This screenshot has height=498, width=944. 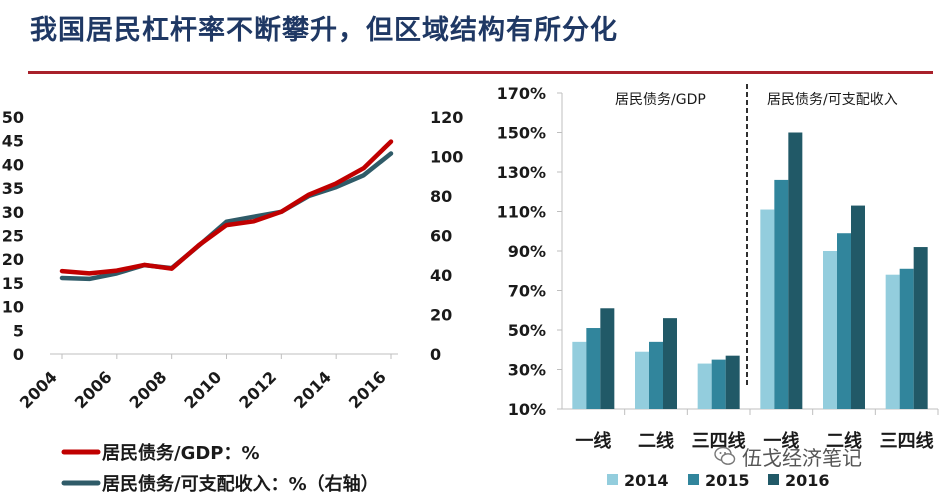 What do you see at coordinates (521, 212) in the screenshot?
I see `y-axis-tick-label: 110%` at bounding box center [521, 212].